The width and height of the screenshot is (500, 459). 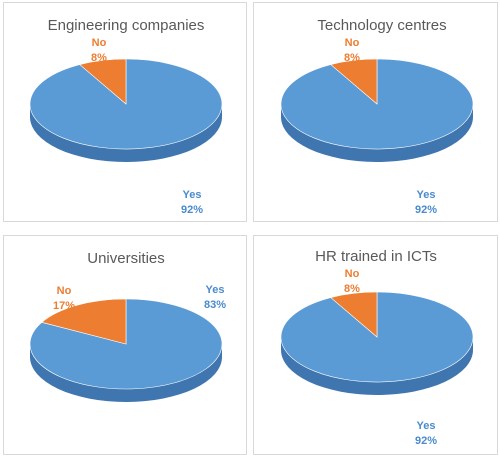 What do you see at coordinates (381, 25) in the screenshot?
I see `chart-title: Technology centres` at bounding box center [381, 25].